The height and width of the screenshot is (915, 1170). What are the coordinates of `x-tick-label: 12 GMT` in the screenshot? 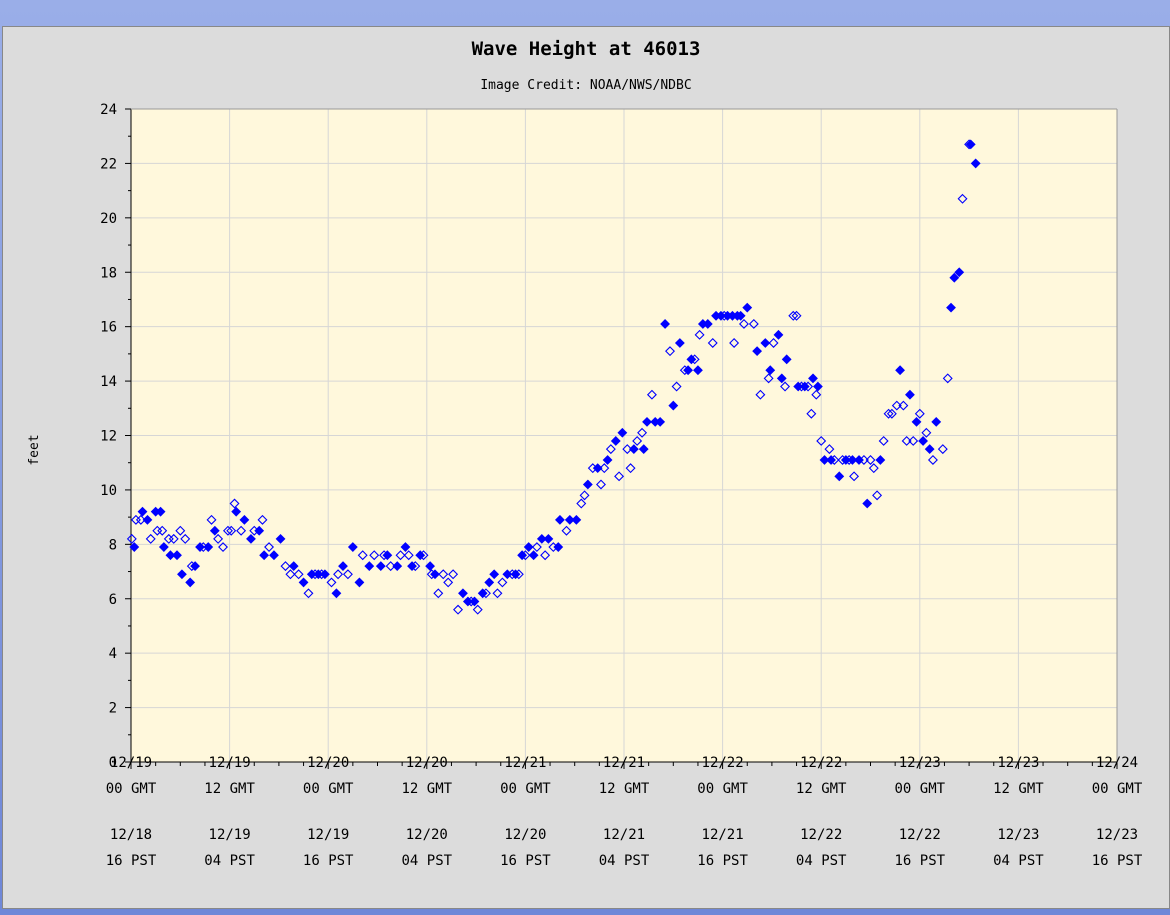 It's located at (229, 789).